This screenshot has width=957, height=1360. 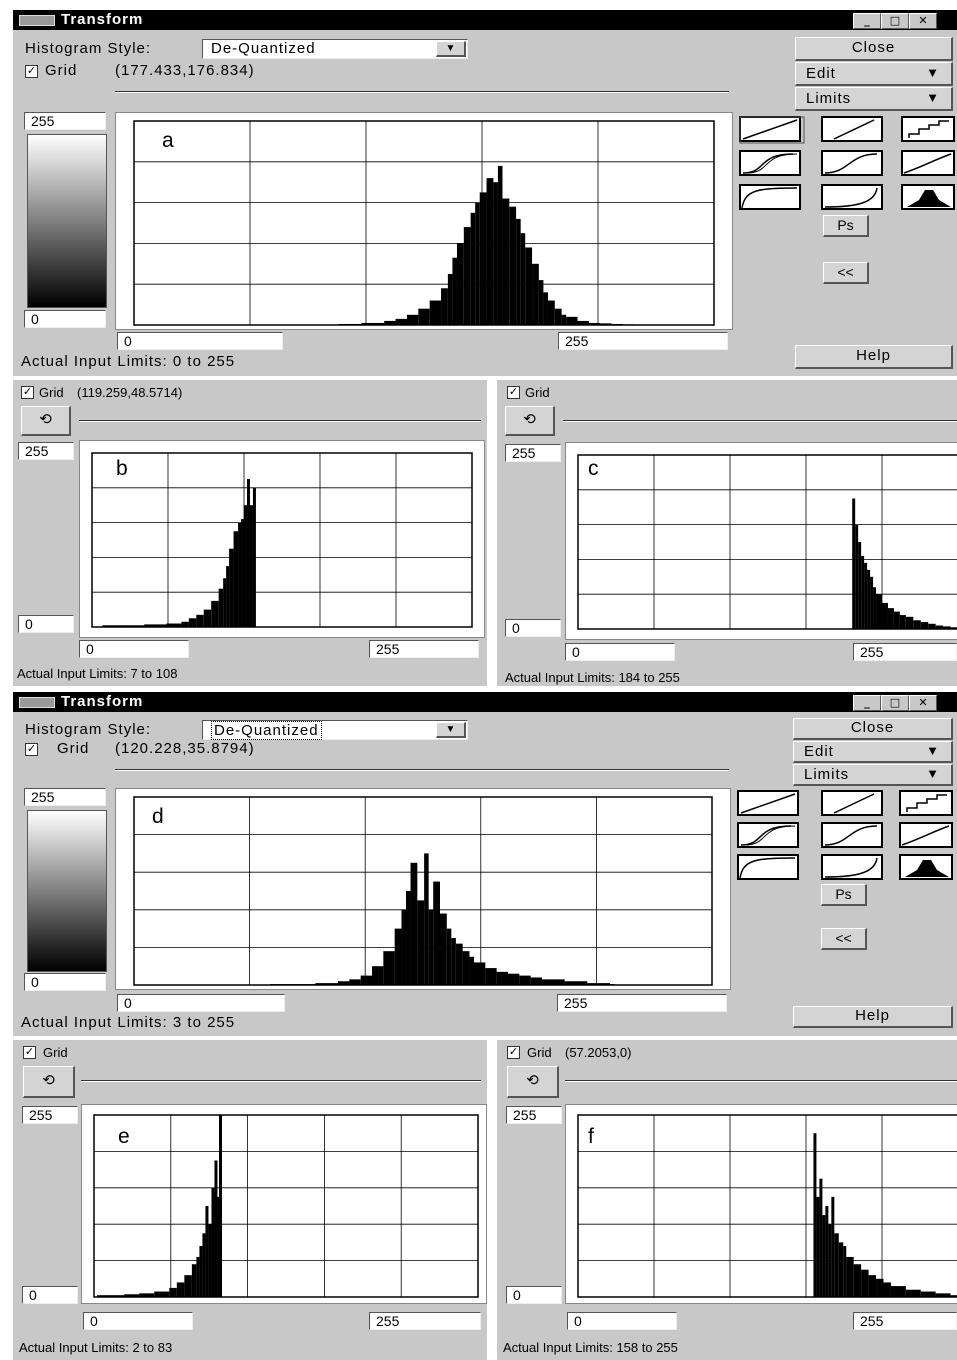 I want to click on histogram-chart-b, so click(x=282, y=539).